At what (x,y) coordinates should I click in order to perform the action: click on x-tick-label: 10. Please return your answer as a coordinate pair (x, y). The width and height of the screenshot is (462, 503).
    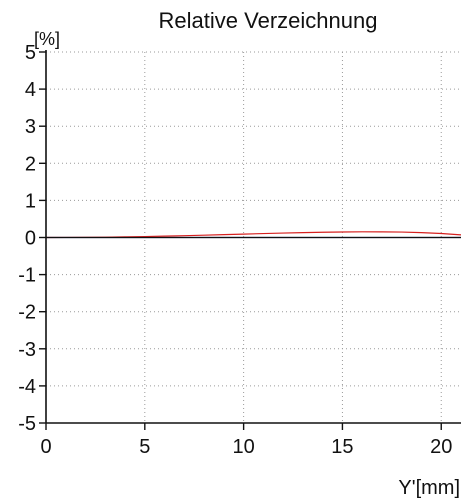
    Looking at the image, I should click on (243, 447).